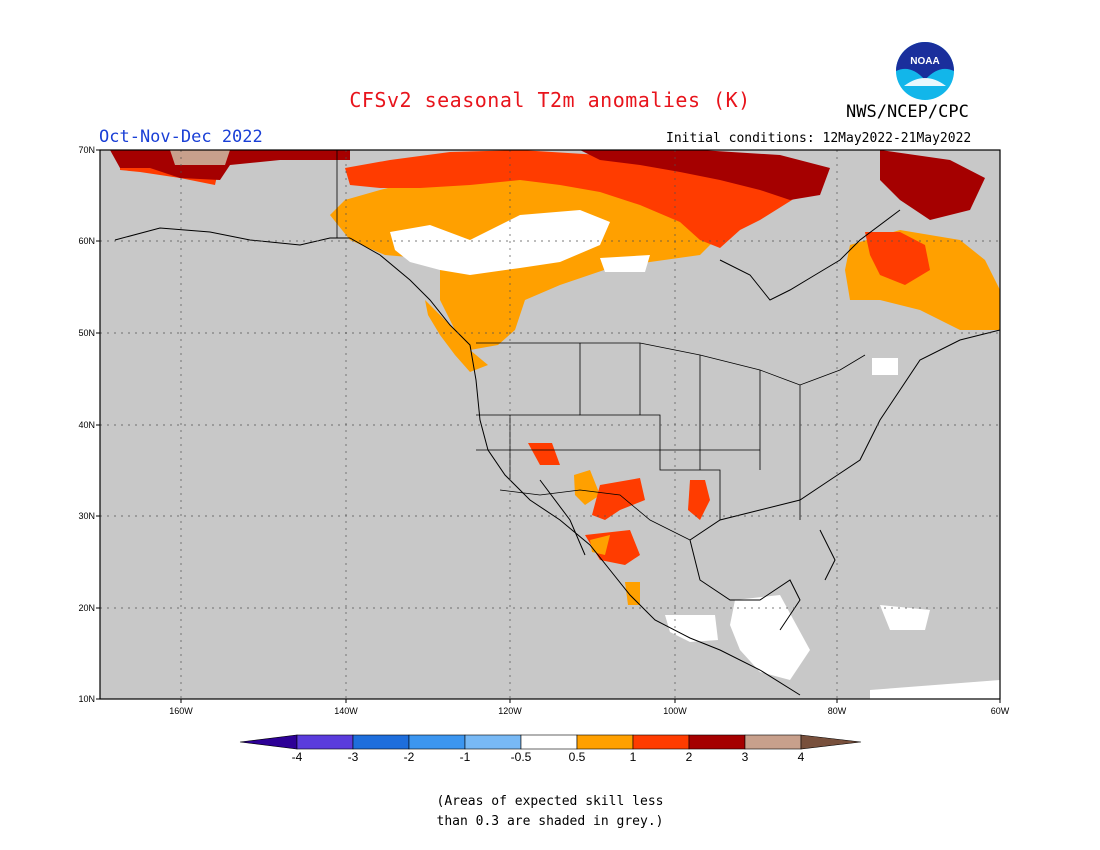  What do you see at coordinates (550, 801) in the screenshot?
I see `skill-note-line1: (Areas of expected skill less` at bounding box center [550, 801].